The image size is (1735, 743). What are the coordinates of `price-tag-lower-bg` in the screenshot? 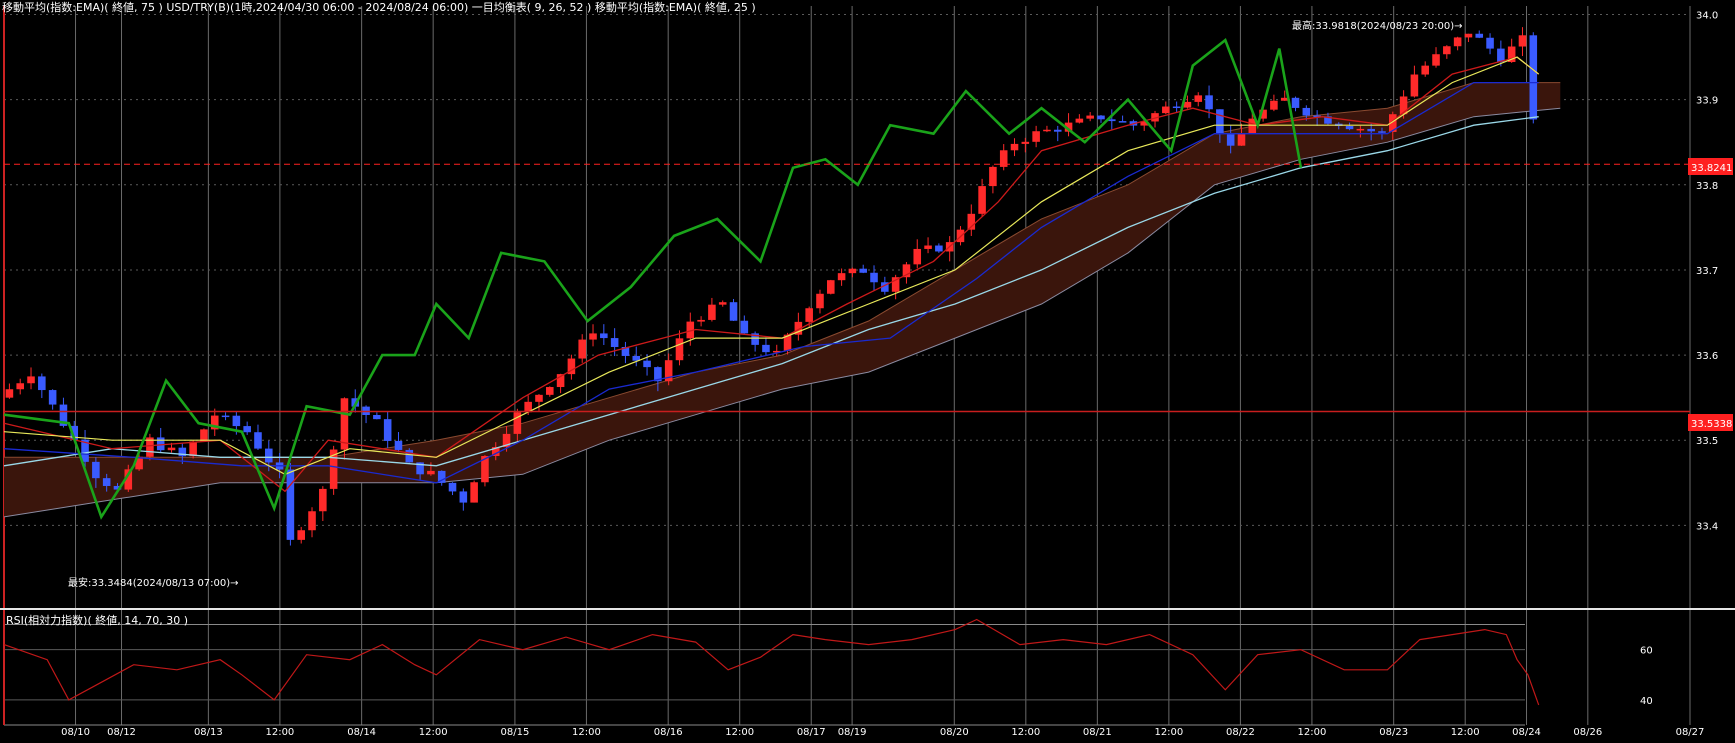 It's located at (1710, 422).